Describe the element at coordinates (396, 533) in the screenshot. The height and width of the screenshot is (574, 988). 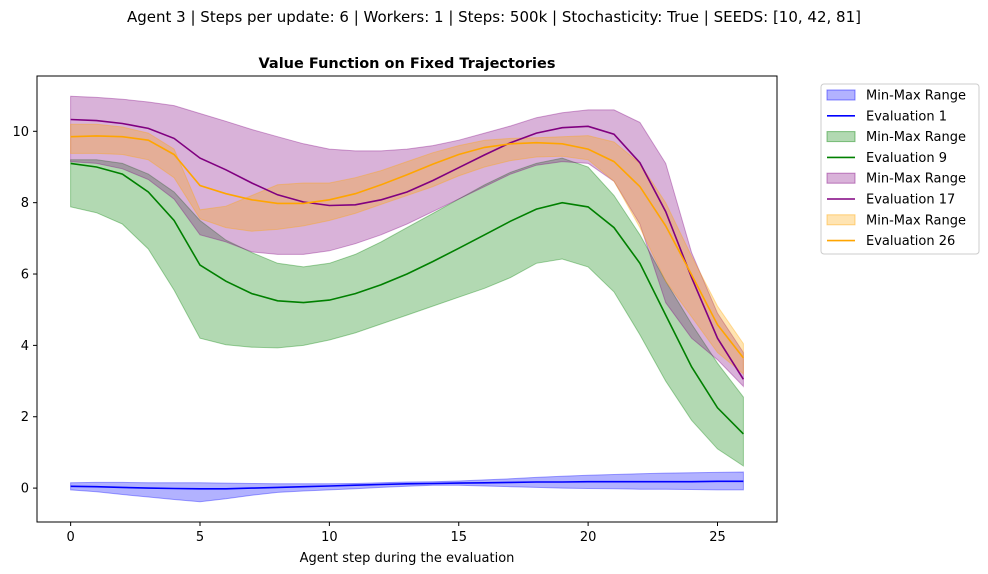
I see `x-axis-ticks: 0 5 10 15 20 25` at that location.